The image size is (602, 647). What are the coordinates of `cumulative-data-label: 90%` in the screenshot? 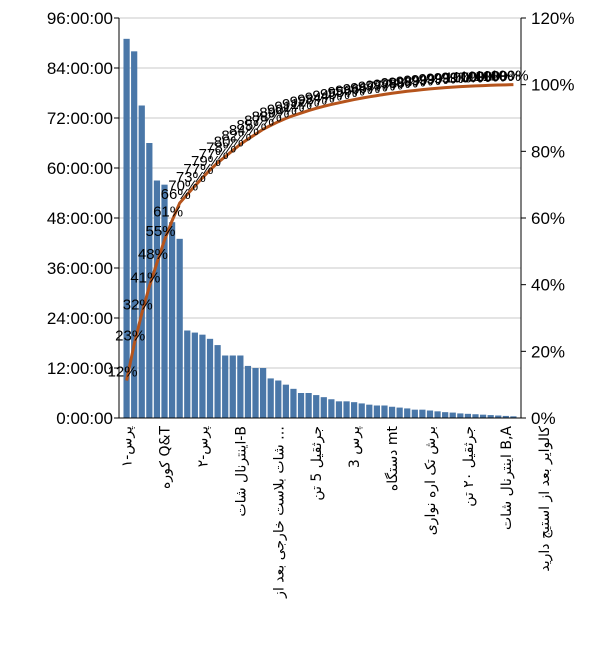 It's located at (282, 109).